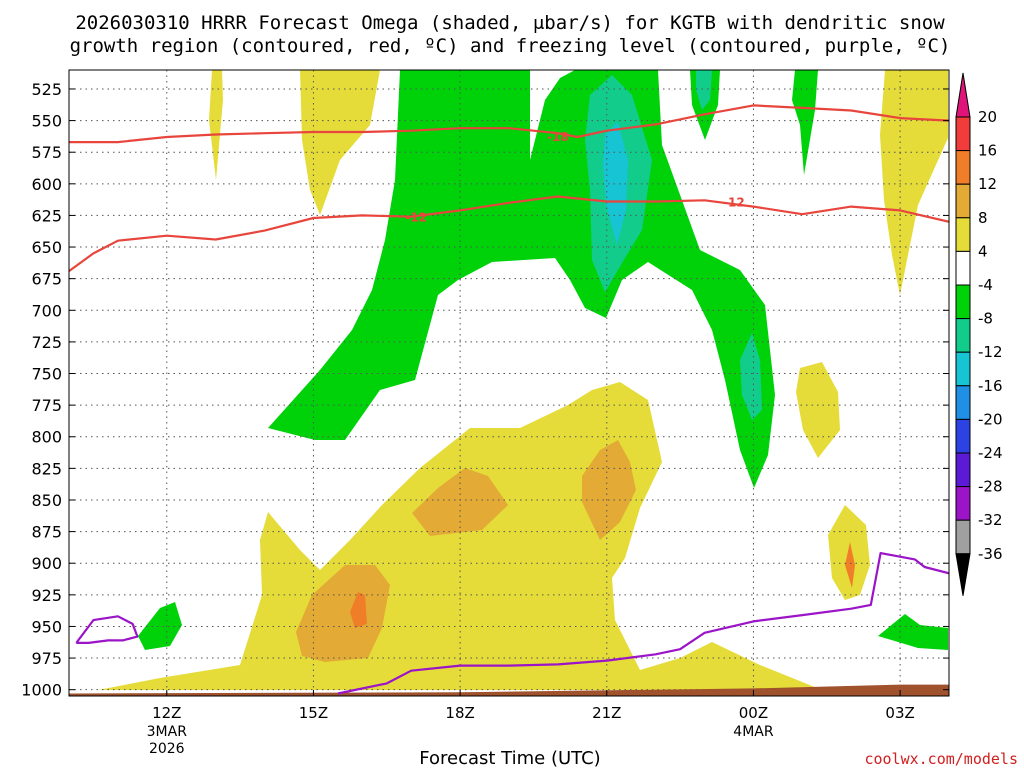  What do you see at coordinates (615, 183) in the screenshot?
I see `omega-negative-minus16-minus12-shading` at bounding box center [615, 183].